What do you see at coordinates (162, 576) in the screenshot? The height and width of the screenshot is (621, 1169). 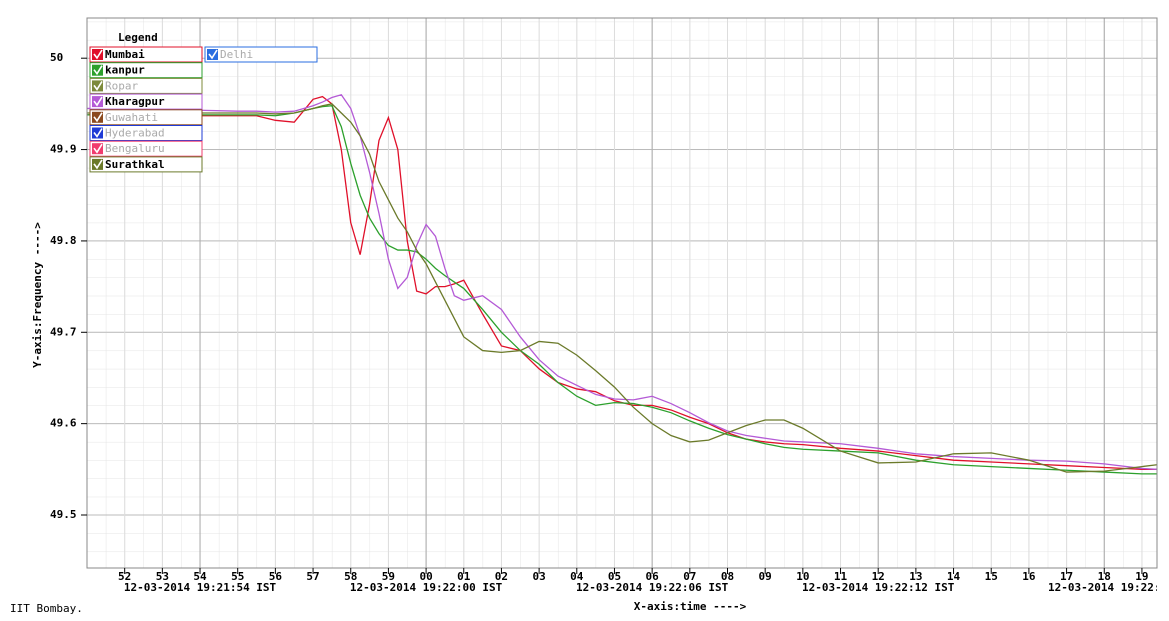 I see `x-tick-label: 53` at bounding box center [162, 576].